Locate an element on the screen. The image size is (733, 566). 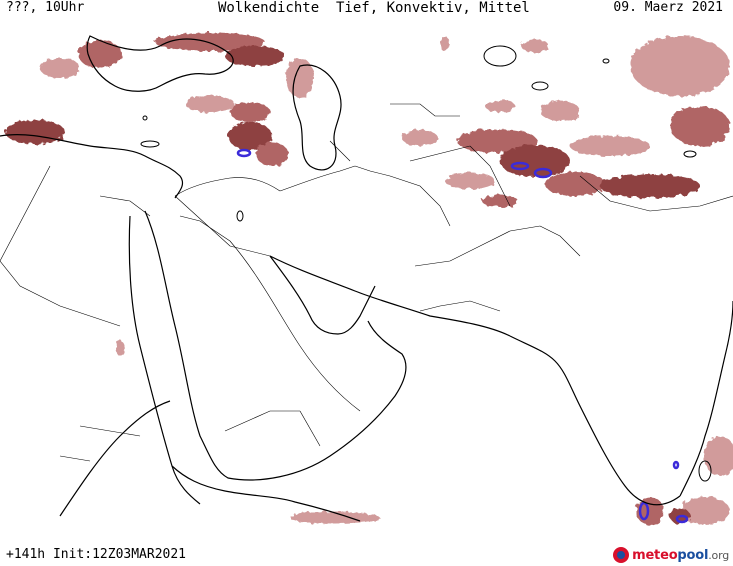
run-info: +141h Init:12Z03MAR2021 is located at coordinates (96, 554).